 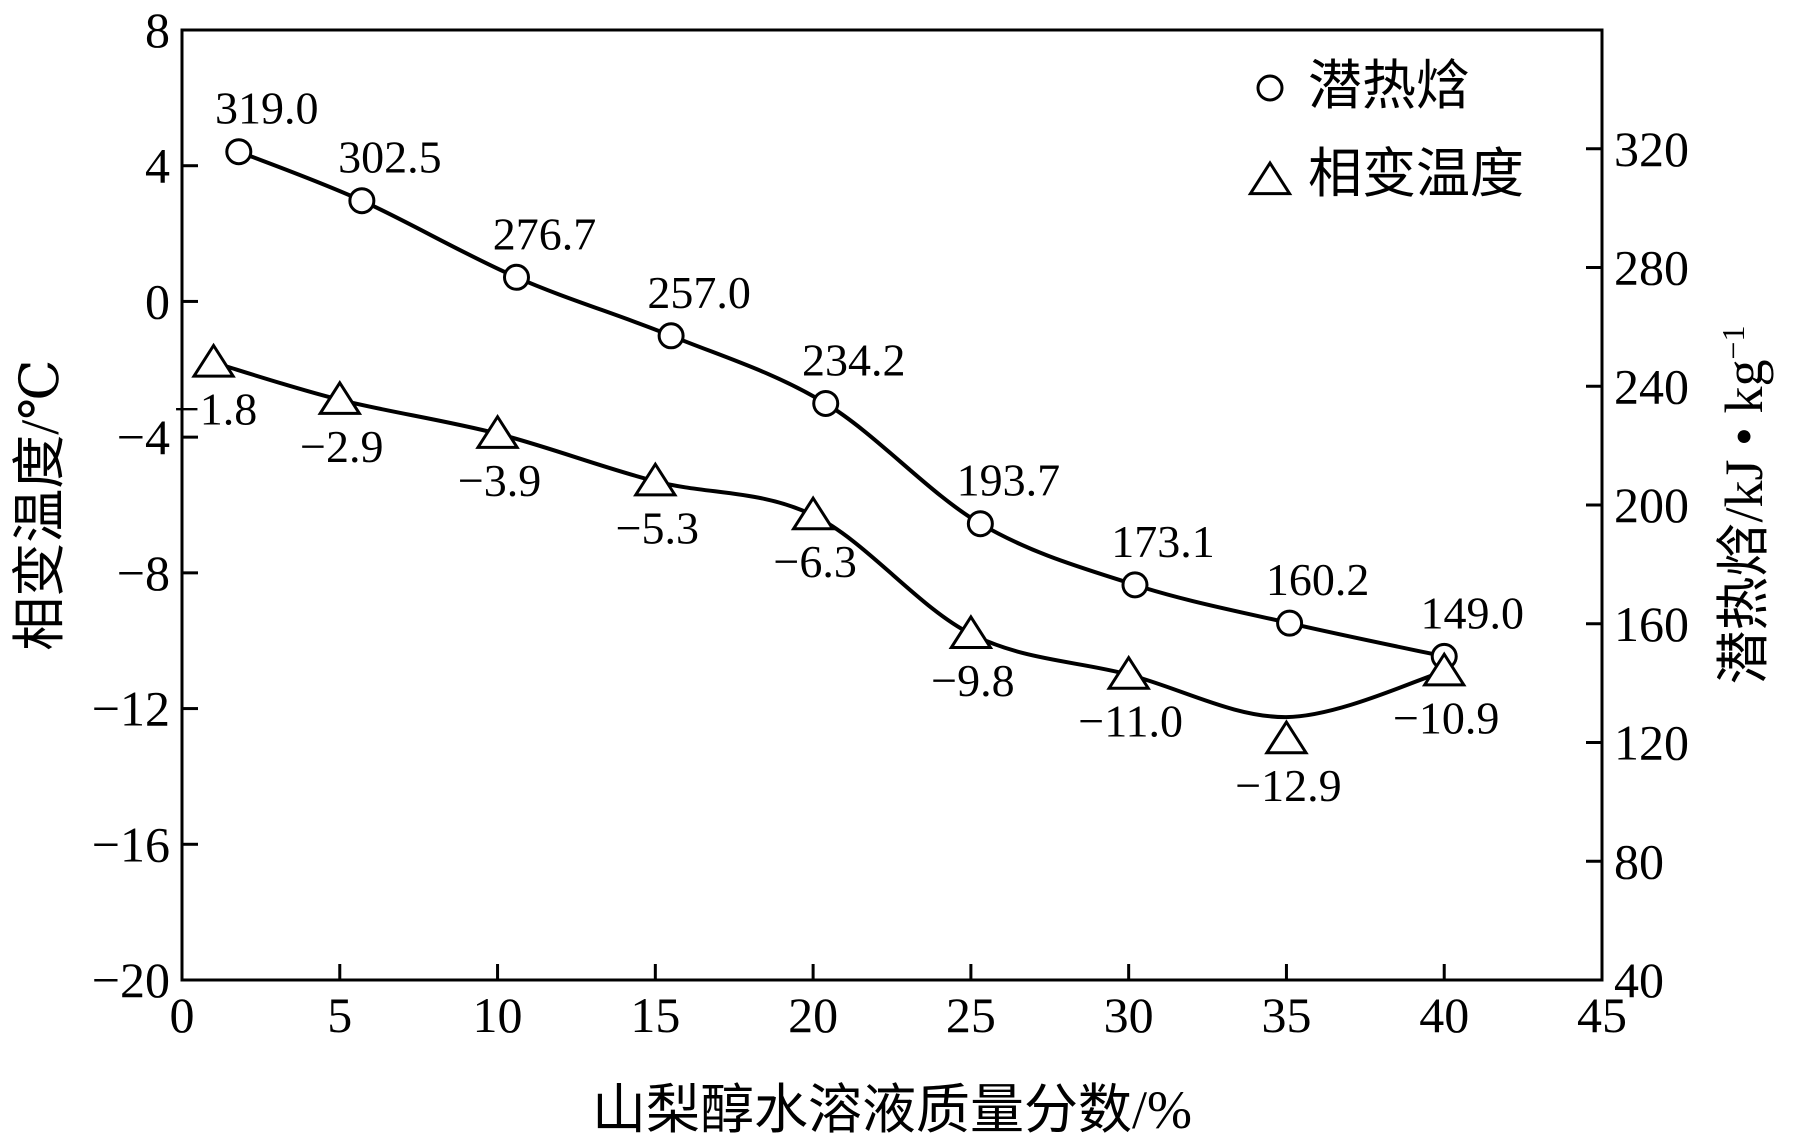 I want to click on phase-temp-data-label: −3.9, so click(x=499, y=480).